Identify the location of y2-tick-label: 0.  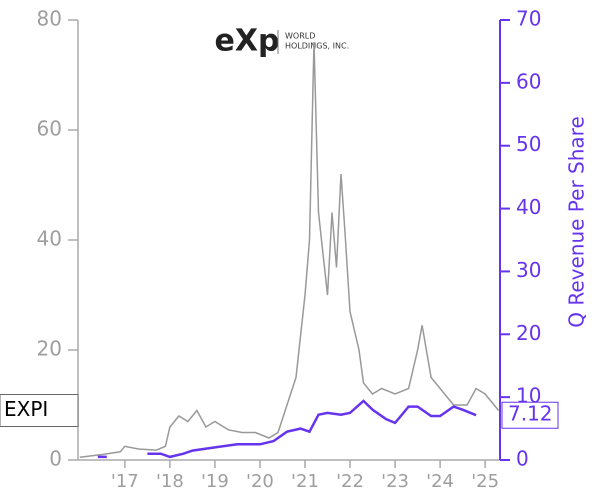
(522, 459).